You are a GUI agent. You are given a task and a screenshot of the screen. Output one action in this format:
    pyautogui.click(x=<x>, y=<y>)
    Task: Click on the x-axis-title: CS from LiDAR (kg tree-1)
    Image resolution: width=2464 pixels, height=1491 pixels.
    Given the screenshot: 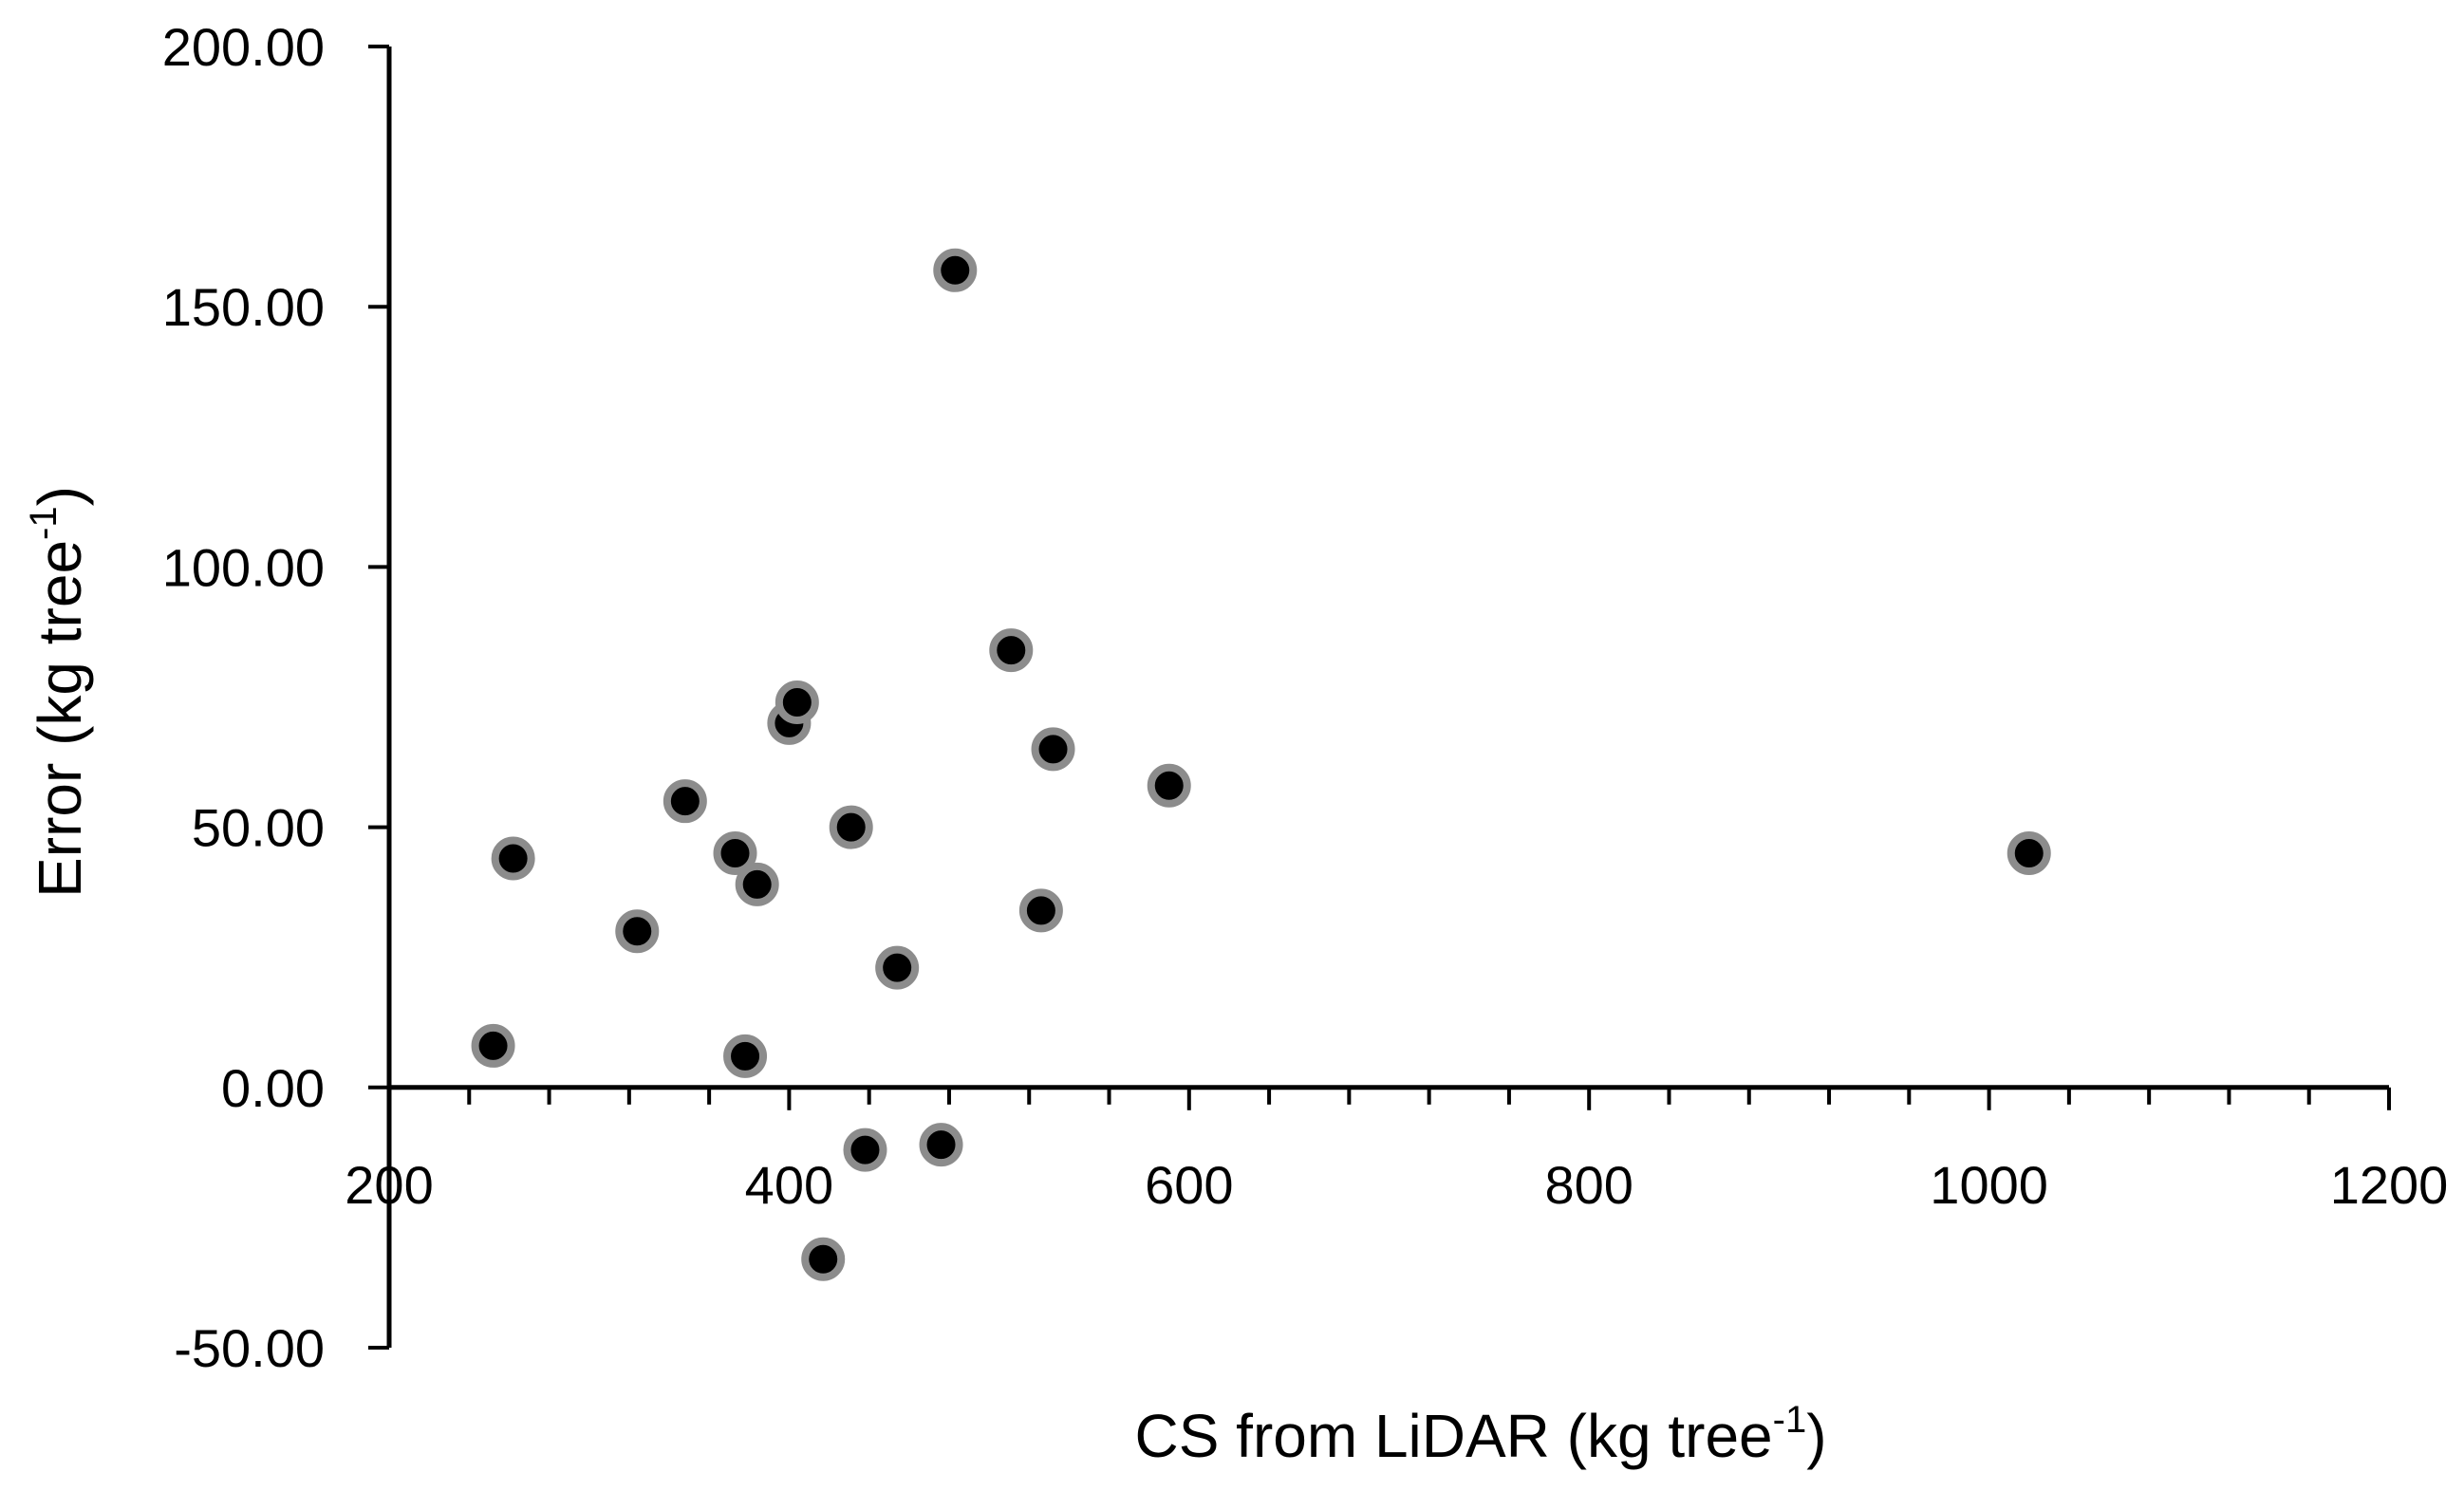 What is the action you would take?
    pyautogui.click(x=1480, y=1434)
    